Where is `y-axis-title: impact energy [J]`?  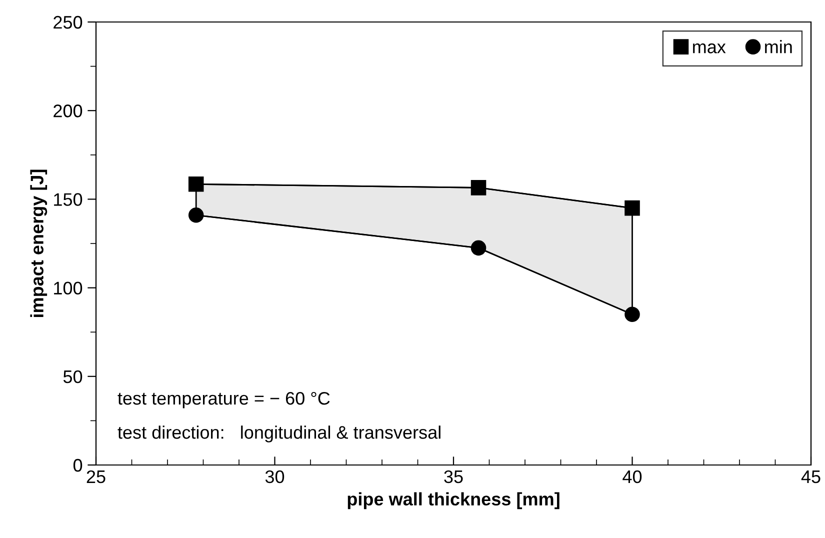 y-axis-title: impact energy [J] is located at coordinates (39, 243).